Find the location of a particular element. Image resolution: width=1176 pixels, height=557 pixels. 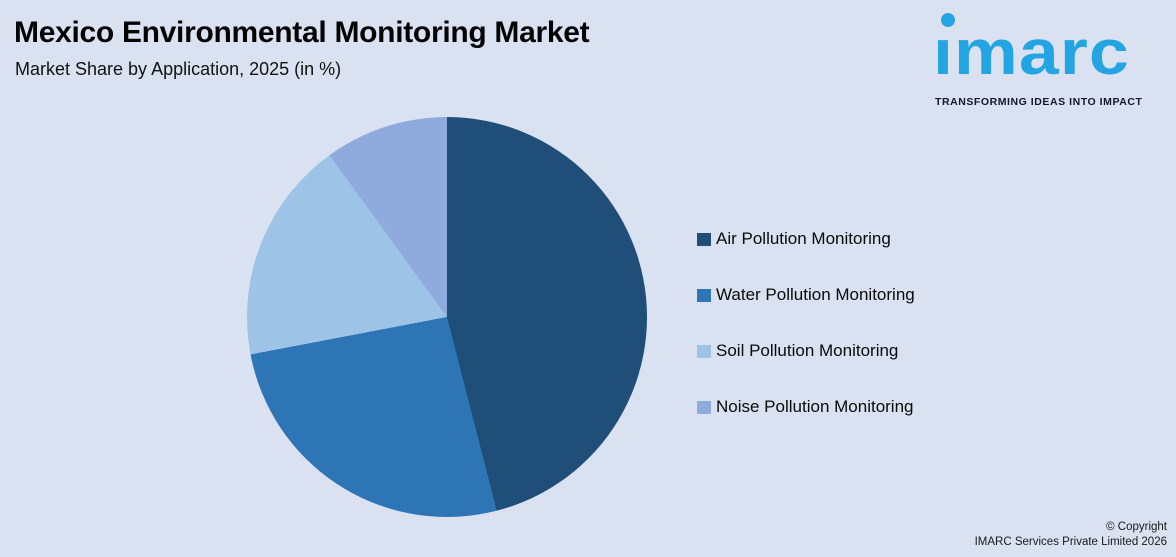

page-title: Mexico Environmental Monitoring Market is located at coordinates (302, 32).